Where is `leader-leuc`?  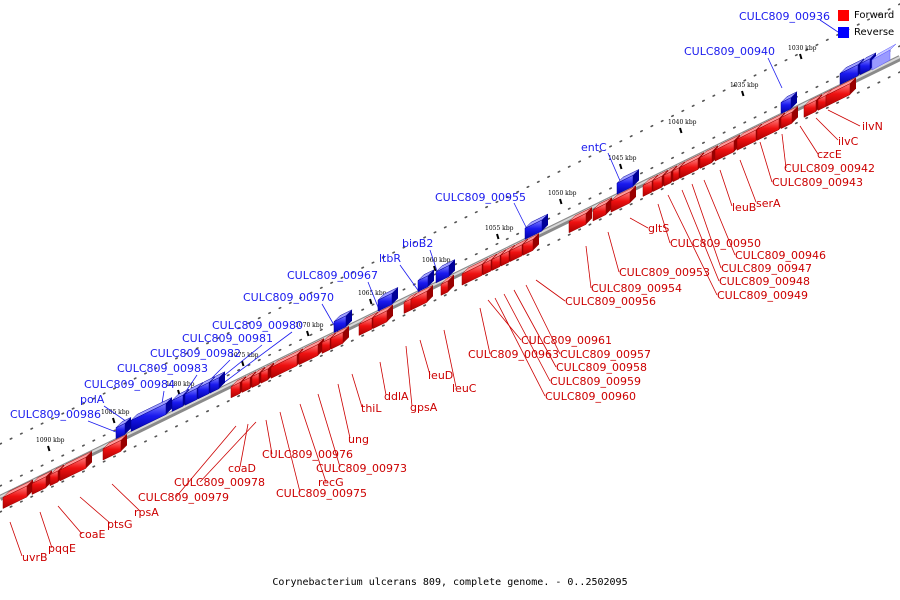 leader-leuc is located at coordinates (450, 358).